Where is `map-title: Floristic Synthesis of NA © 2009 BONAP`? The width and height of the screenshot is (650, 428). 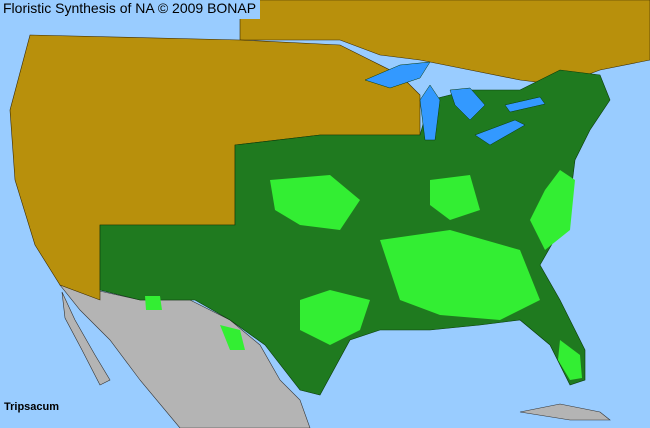 map-title: Floristic Synthesis of NA © 2009 BONAP is located at coordinates (130, 9).